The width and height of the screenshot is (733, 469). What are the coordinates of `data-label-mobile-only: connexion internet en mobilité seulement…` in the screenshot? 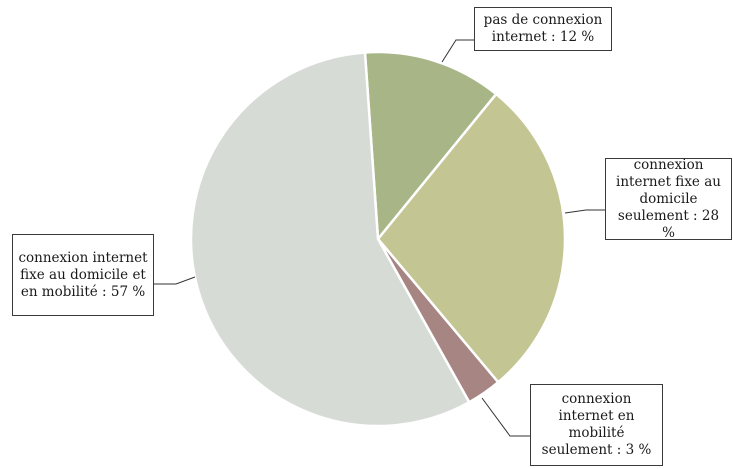 It's located at (596, 425).